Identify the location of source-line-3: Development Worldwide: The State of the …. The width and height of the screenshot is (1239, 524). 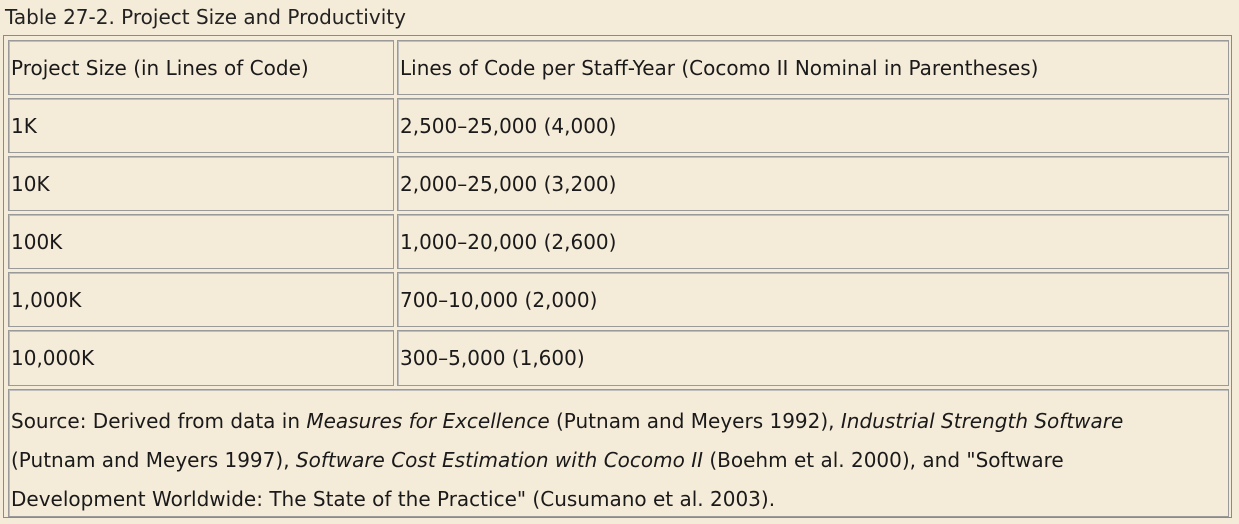
(619, 499).